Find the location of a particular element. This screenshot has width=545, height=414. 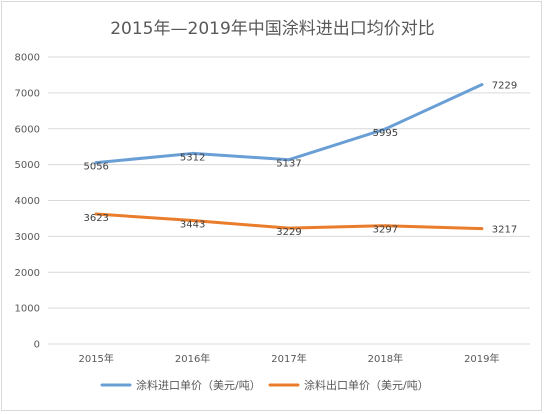

data-label: 3217 is located at coordinates (504, 230).